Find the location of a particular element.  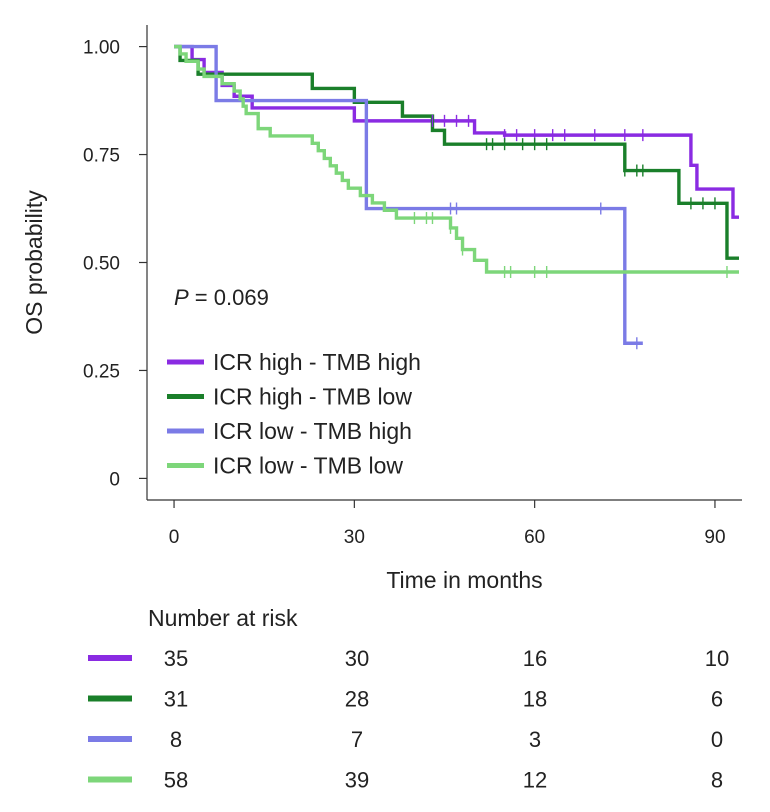

y-tick-label: 1.00 is located at coordinates (101, 48).